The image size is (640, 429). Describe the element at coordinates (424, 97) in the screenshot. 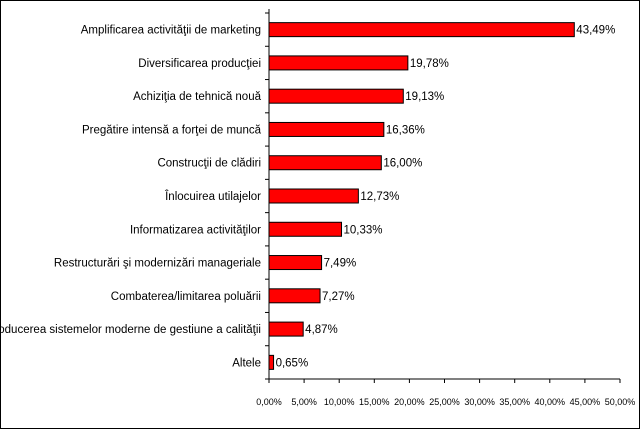

I see `data-label: 19,13%` at that location.